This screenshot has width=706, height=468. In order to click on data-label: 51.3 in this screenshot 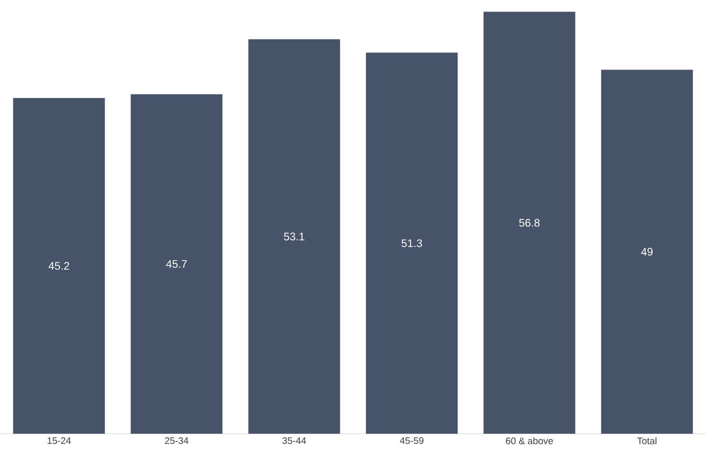, I will do `click(412, 243)`.